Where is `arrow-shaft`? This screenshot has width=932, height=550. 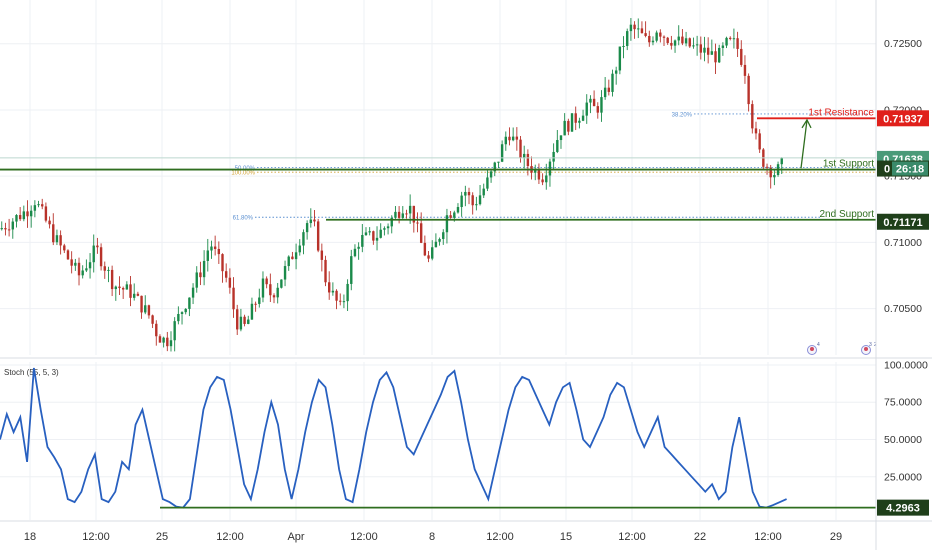
arrow-shaft is located at coordinates (804, 144).